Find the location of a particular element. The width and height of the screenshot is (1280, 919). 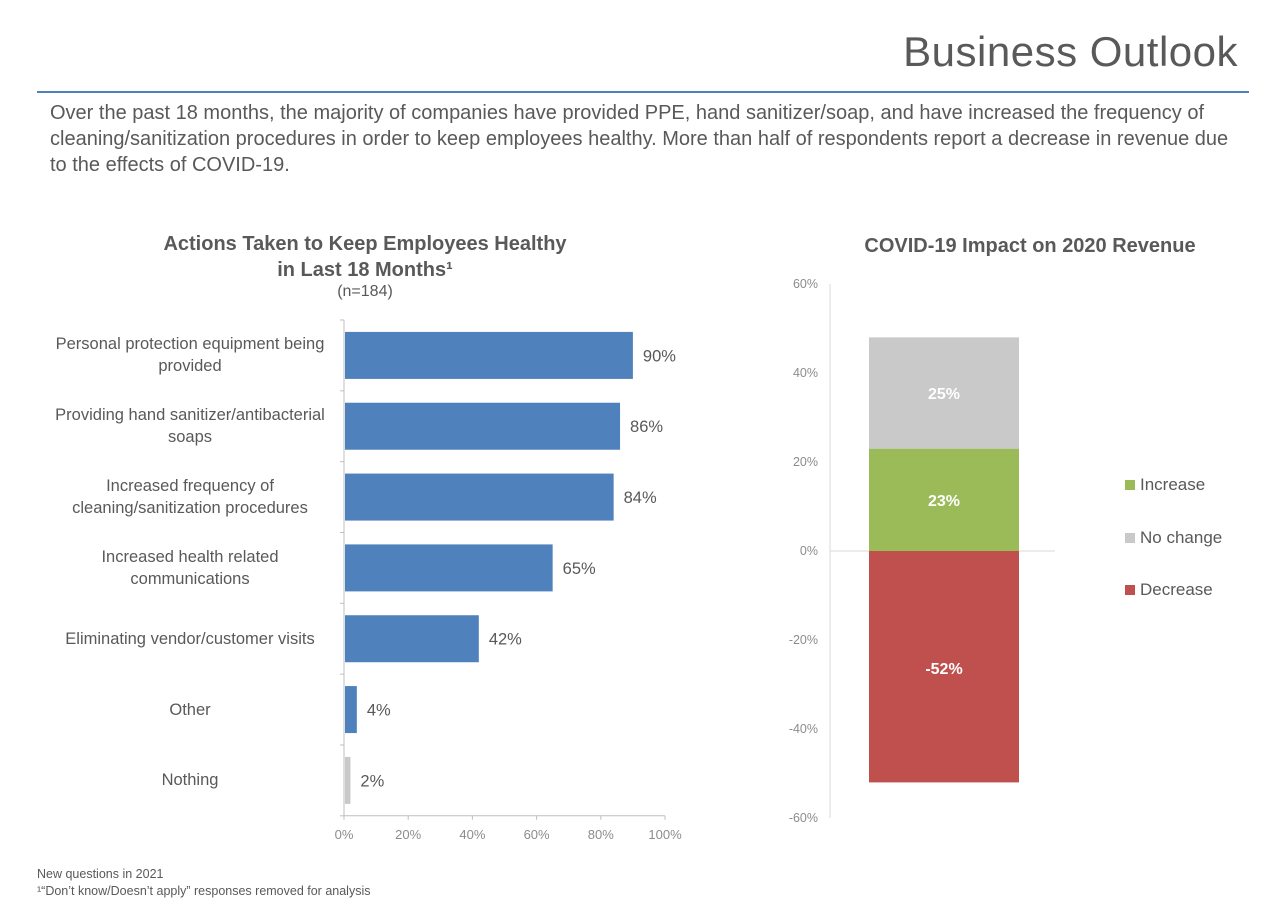

legend-label-no-change: No change is located at coordinates (1181, 537).